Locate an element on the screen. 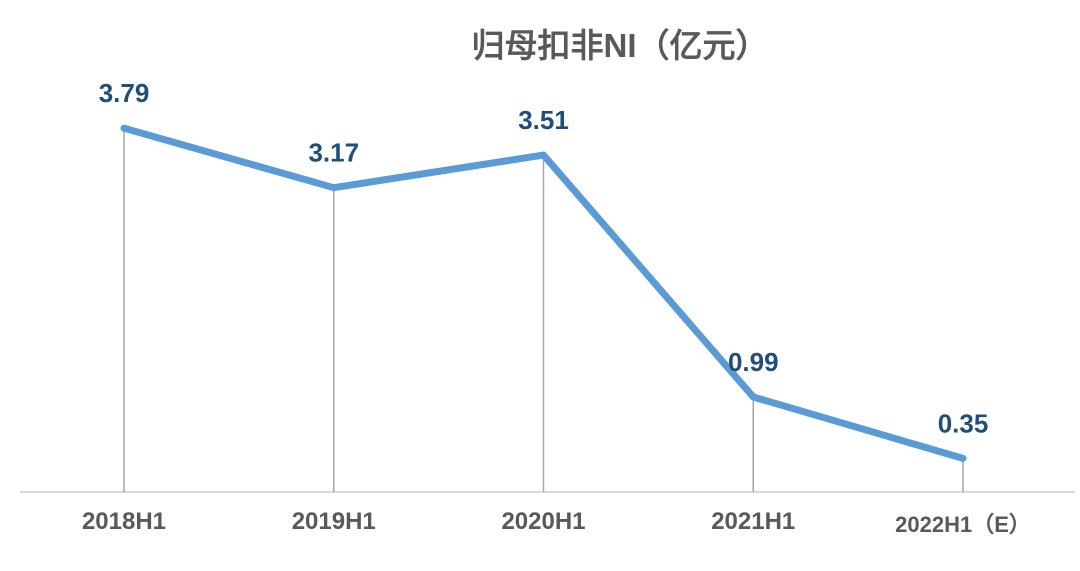 Image resolution: width=1080 pixels, height=571 pixels. data-label: 0.99 is located at coordinates (753, 362).